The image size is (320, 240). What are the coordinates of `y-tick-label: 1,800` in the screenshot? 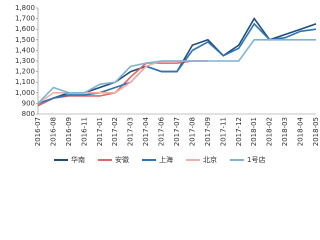 It's located at (25, 8).